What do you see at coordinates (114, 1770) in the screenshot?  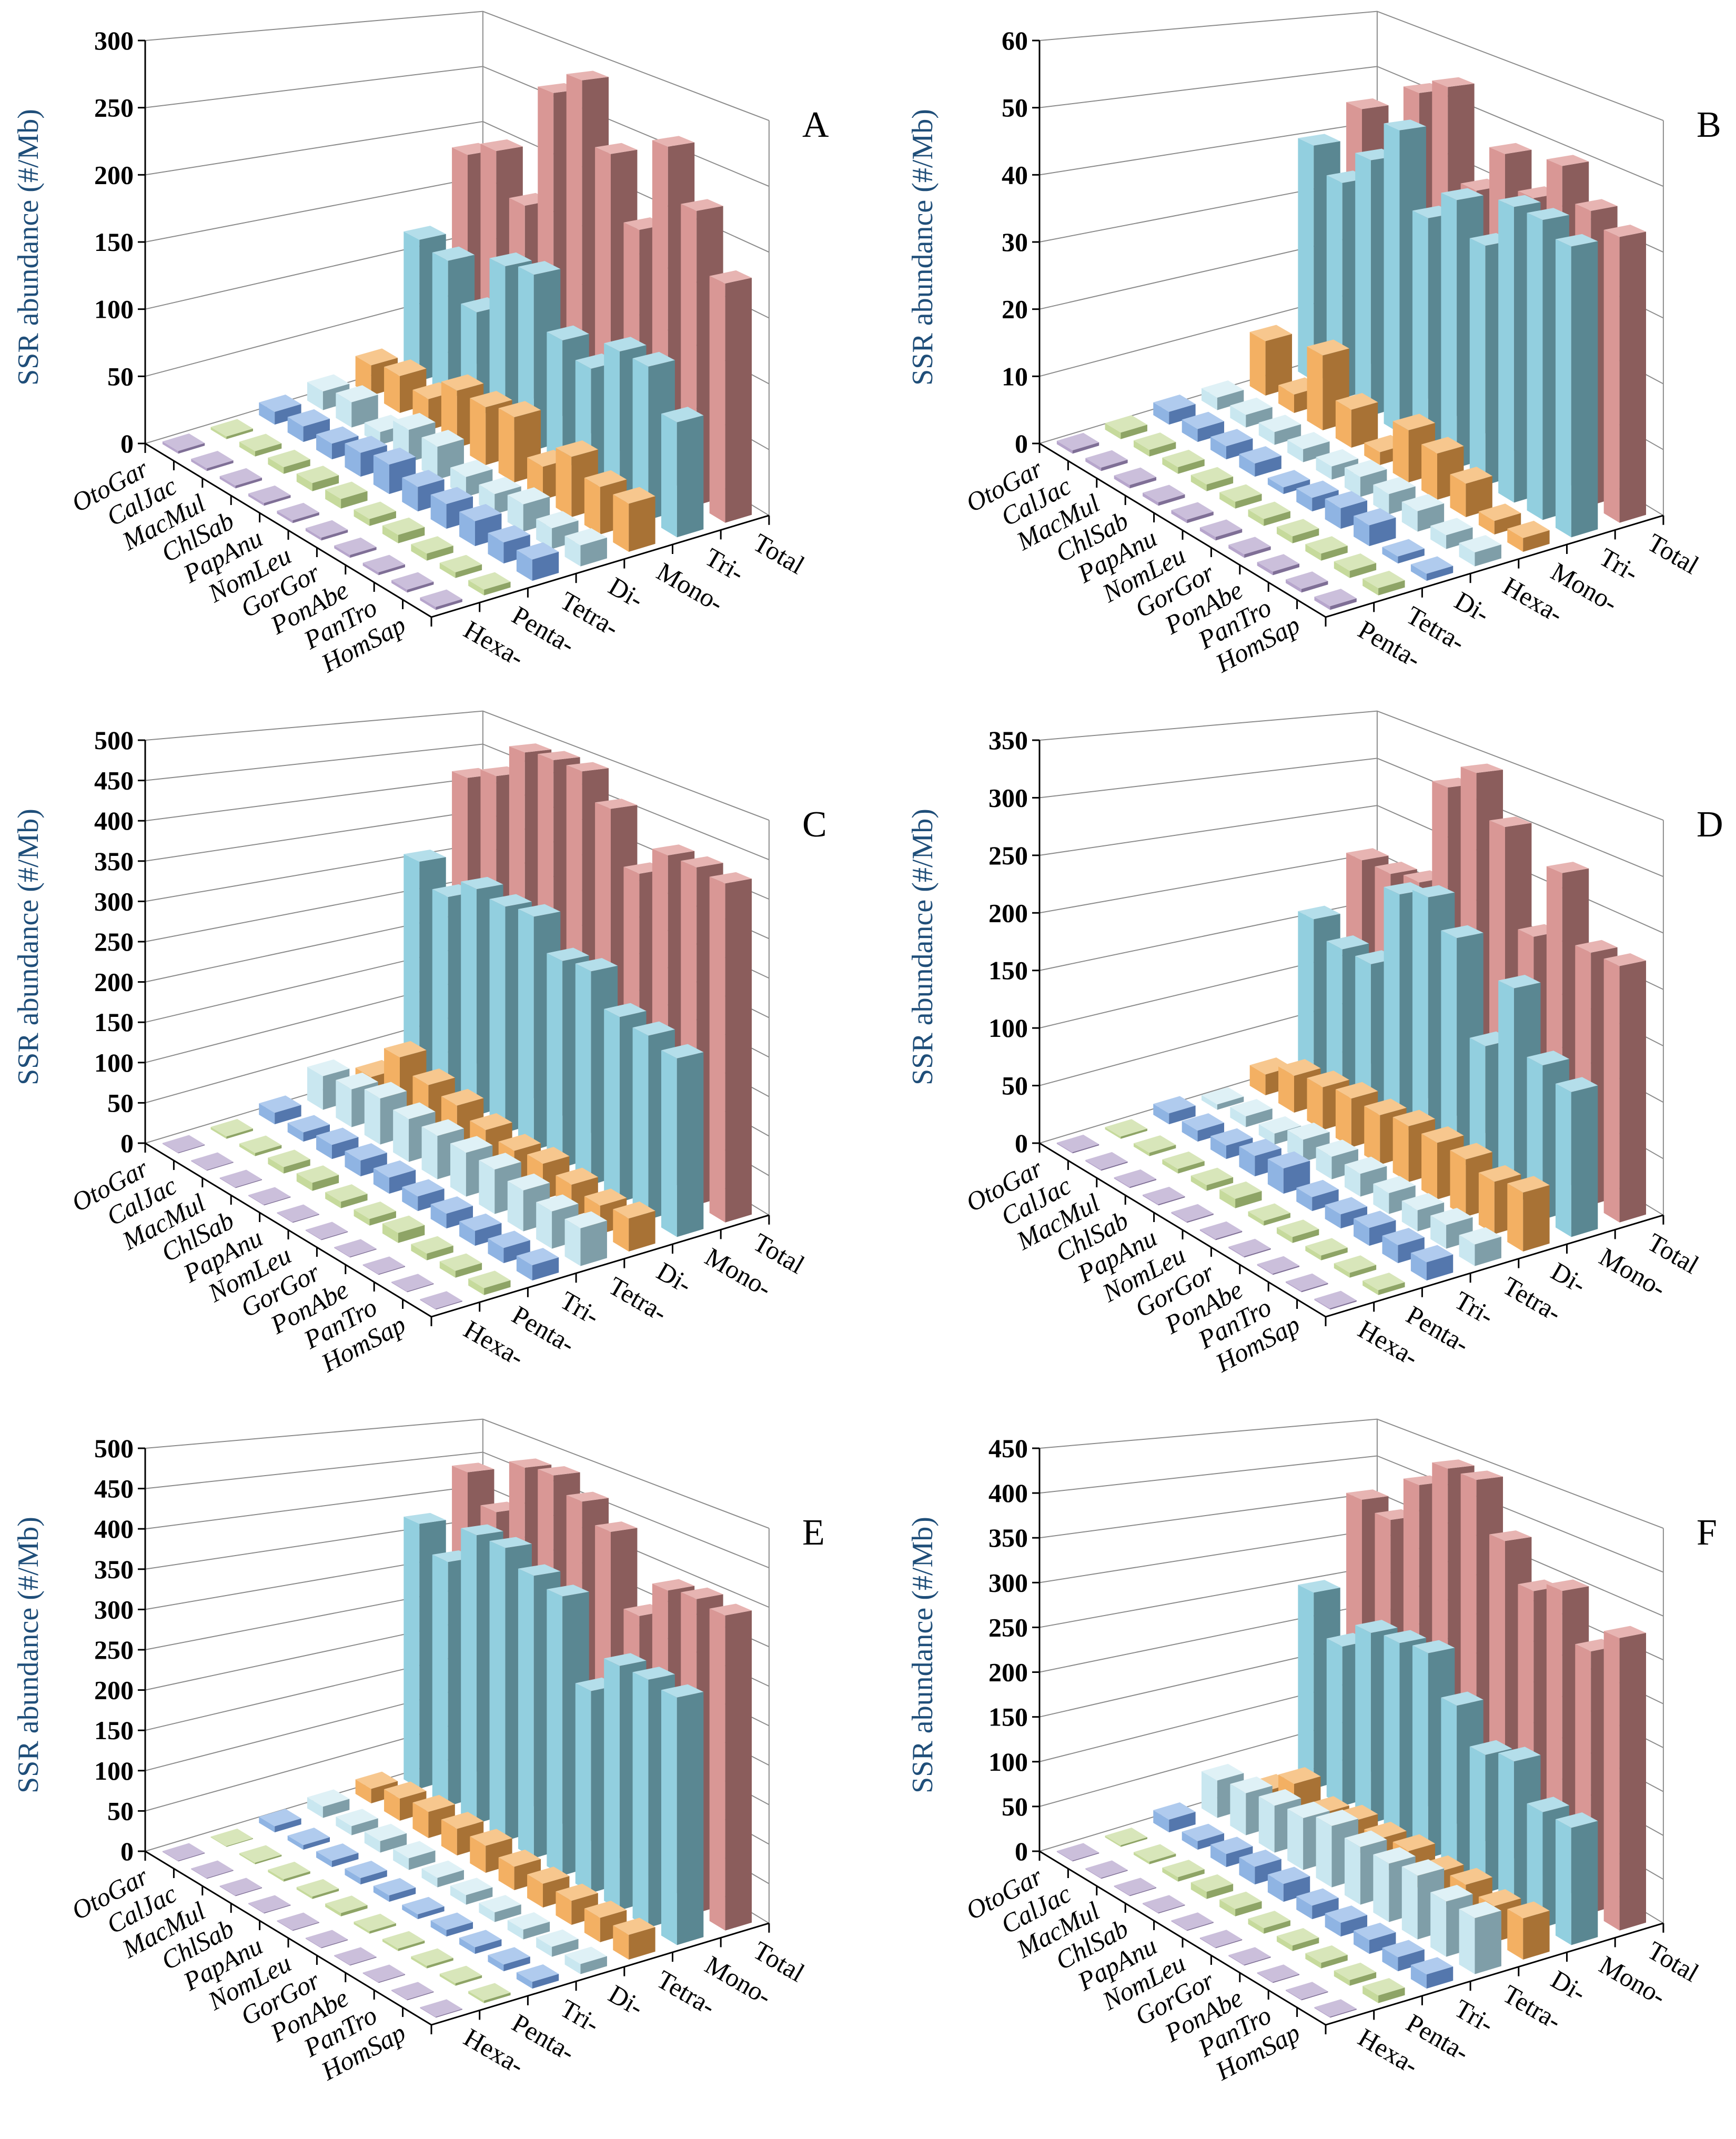 I see `y-tick-label: 100` at bounding box center [114, 1770].